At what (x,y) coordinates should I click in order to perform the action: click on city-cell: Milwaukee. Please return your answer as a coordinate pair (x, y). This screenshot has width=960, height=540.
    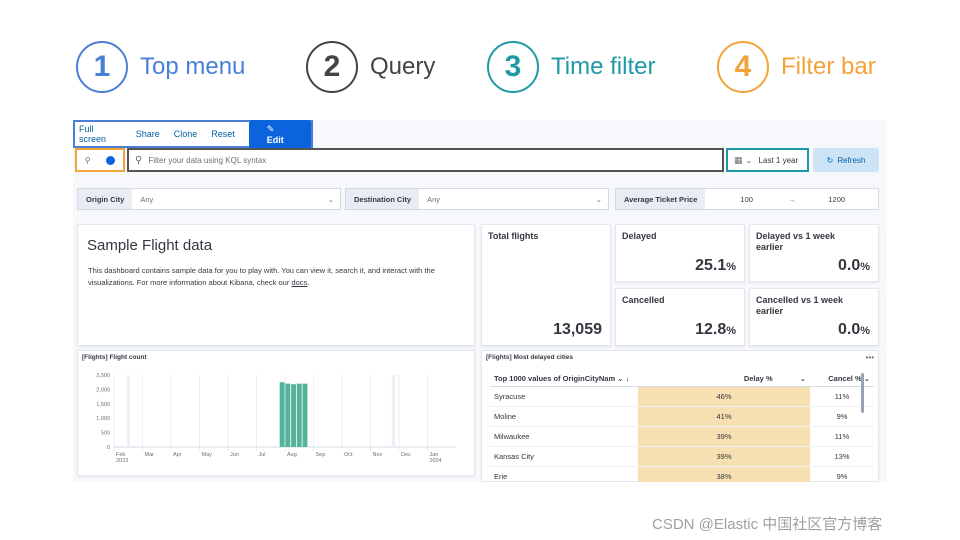
    Looking at the image, I should click on (564, 436).